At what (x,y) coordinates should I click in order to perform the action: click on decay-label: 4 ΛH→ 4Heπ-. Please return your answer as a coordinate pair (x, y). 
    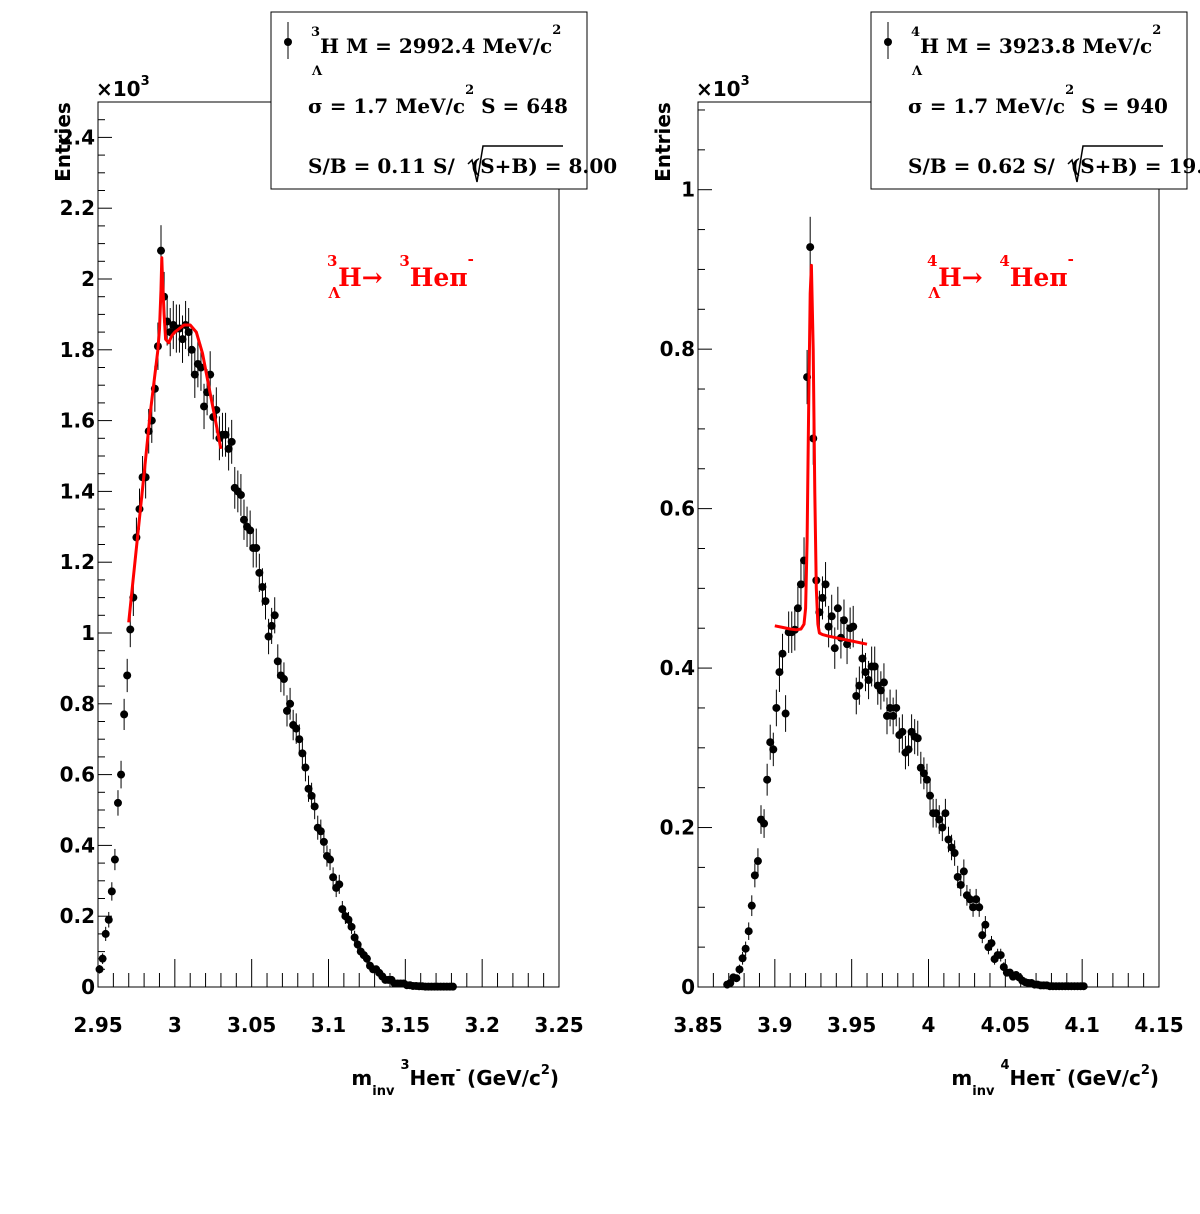
    Looking at the image, I should click on (1000, 276).